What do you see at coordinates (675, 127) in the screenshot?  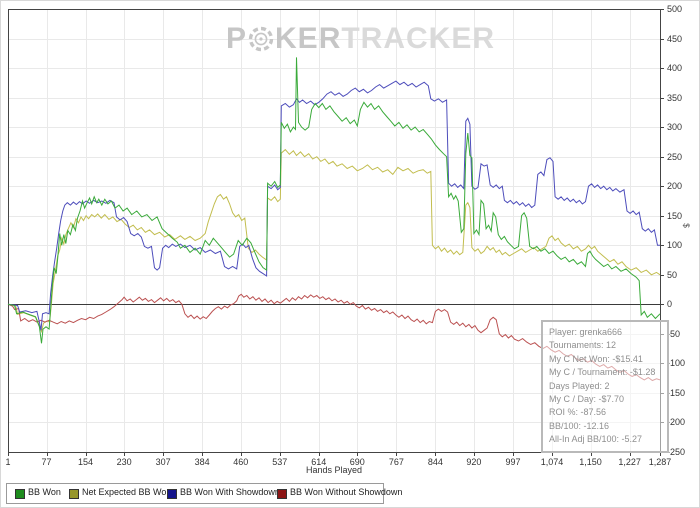 I see `y-tick-label: 300` at bounding box center [675, 127].